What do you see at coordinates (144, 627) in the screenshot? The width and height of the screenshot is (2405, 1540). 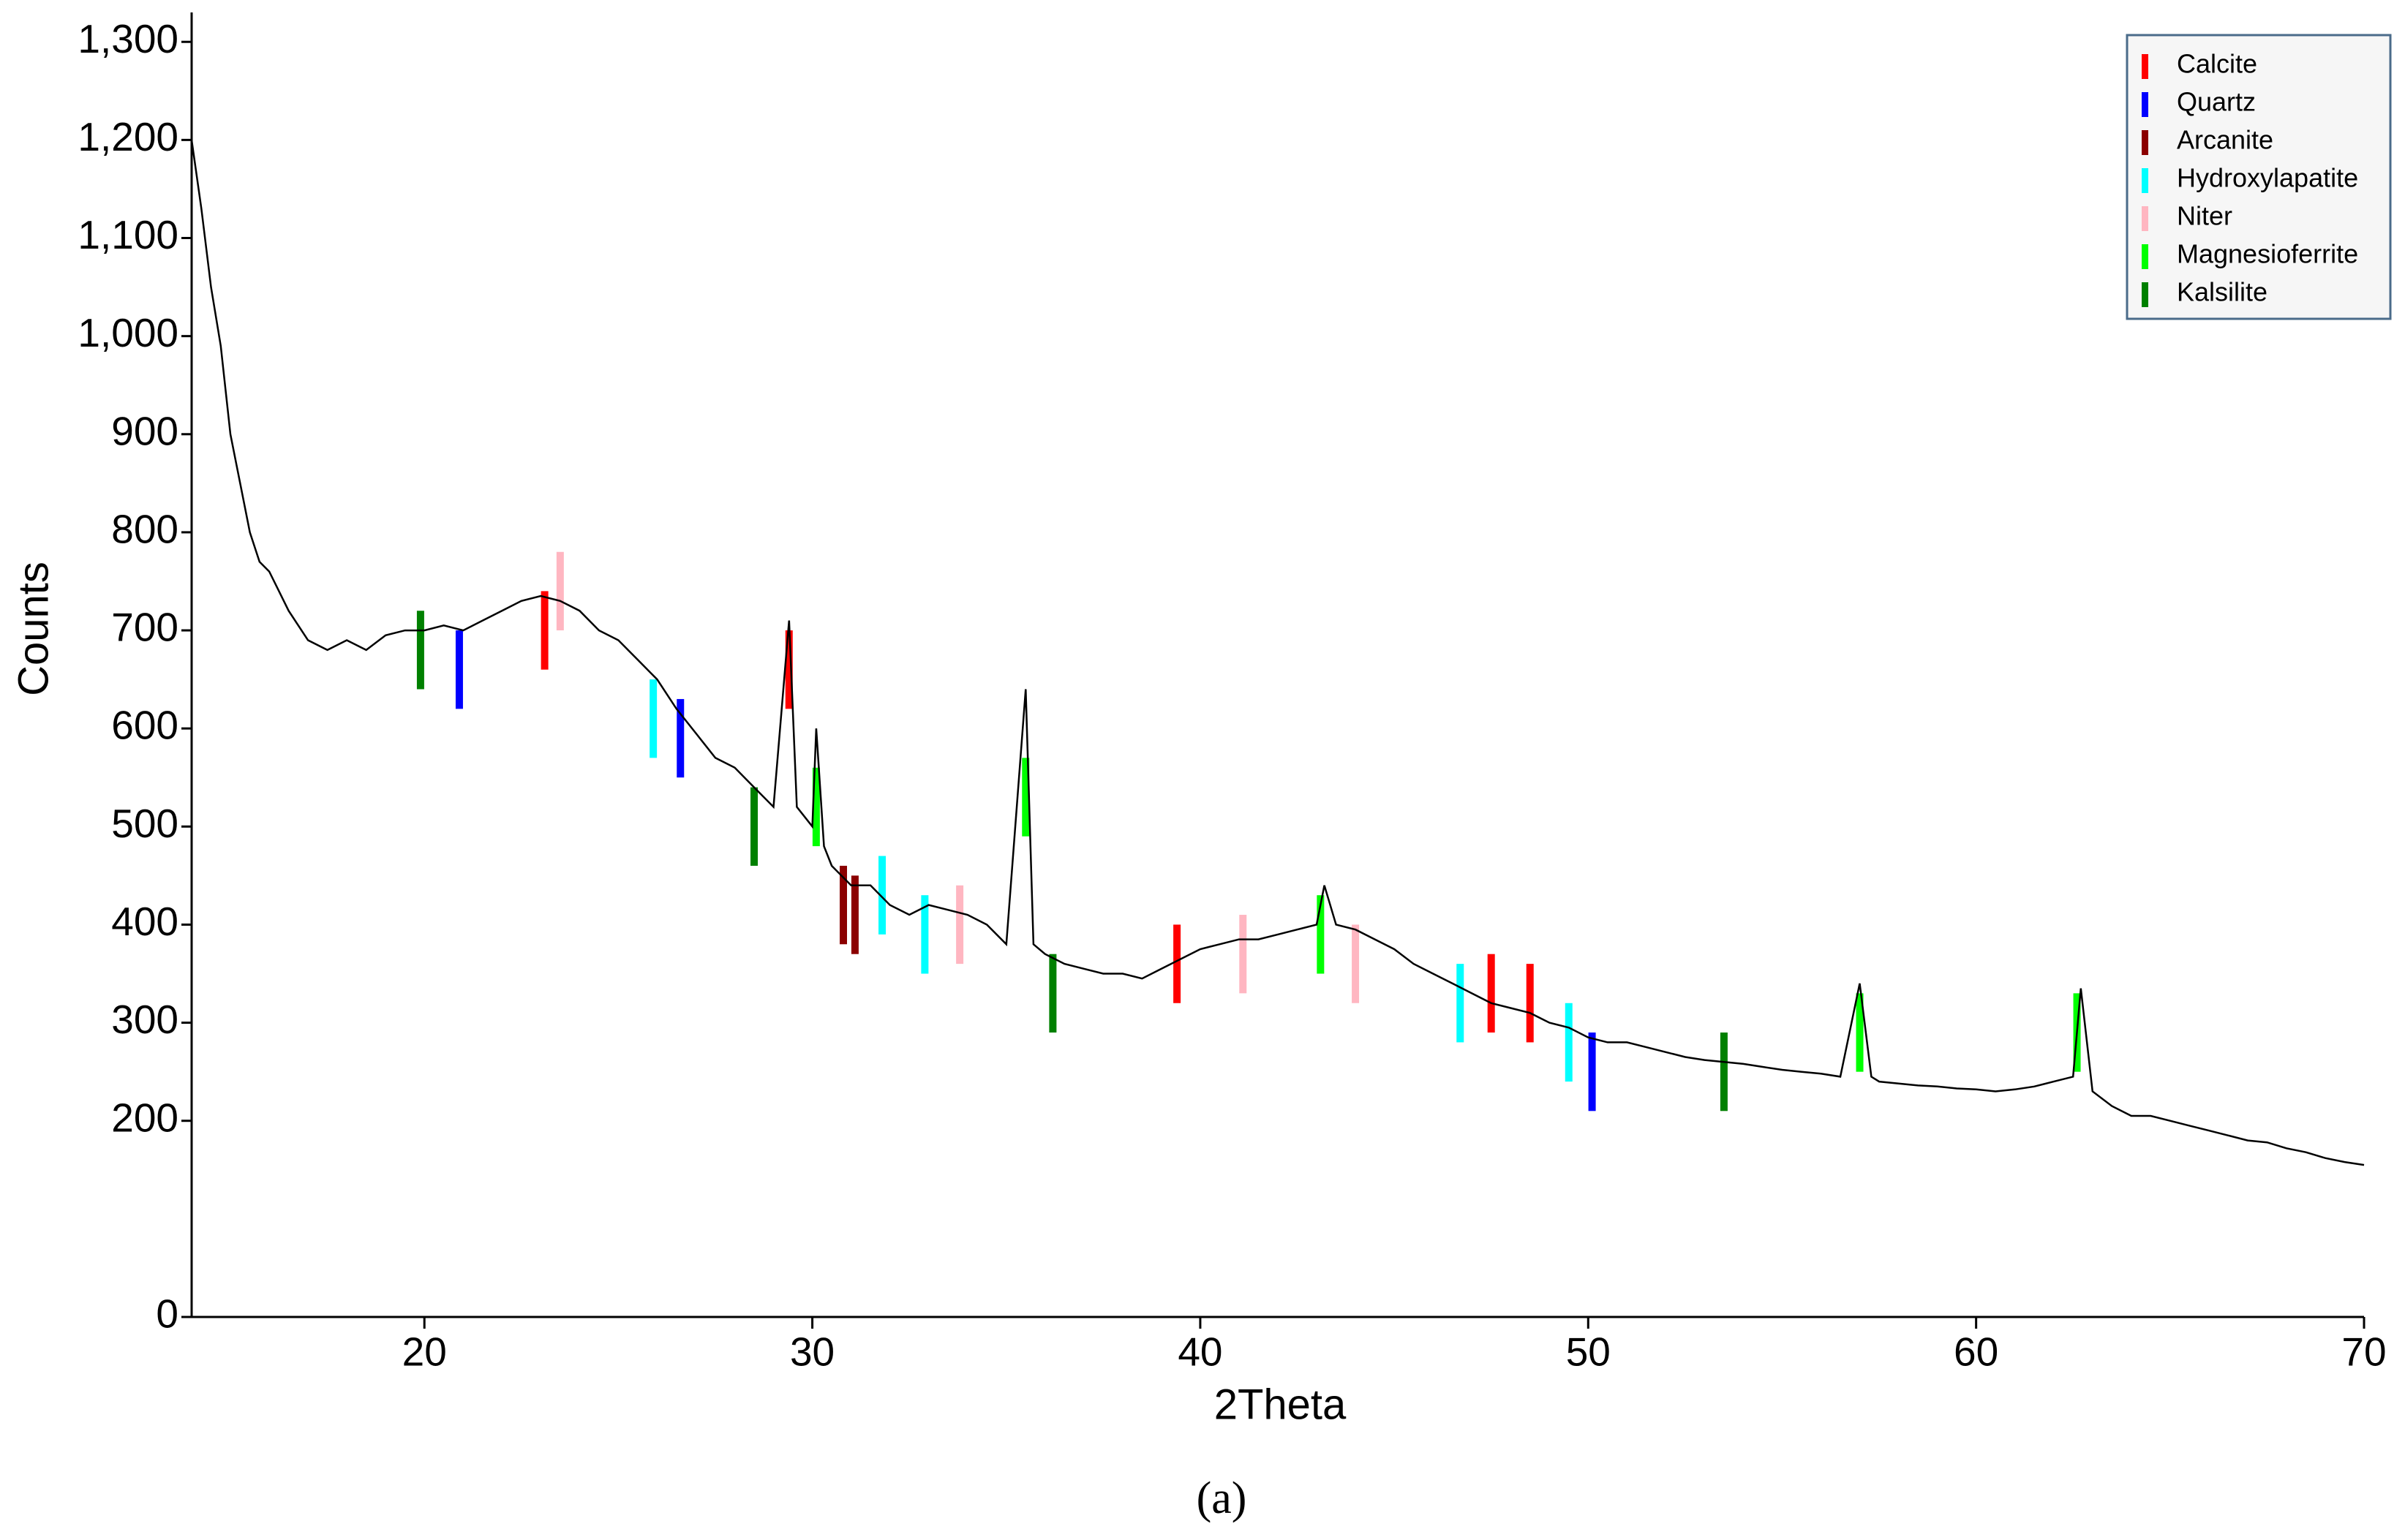 I see `y-tick-label: 700` at bounding box center [144, 627].